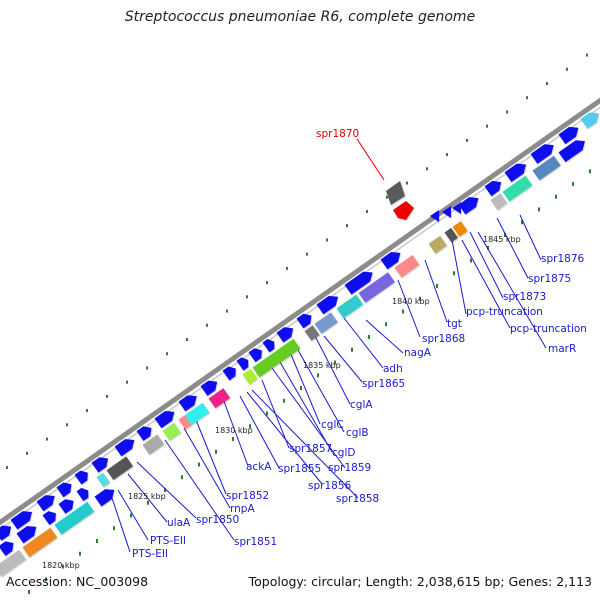  I want to click on gene-label-spr1875: spr1875, so click(549, 279).